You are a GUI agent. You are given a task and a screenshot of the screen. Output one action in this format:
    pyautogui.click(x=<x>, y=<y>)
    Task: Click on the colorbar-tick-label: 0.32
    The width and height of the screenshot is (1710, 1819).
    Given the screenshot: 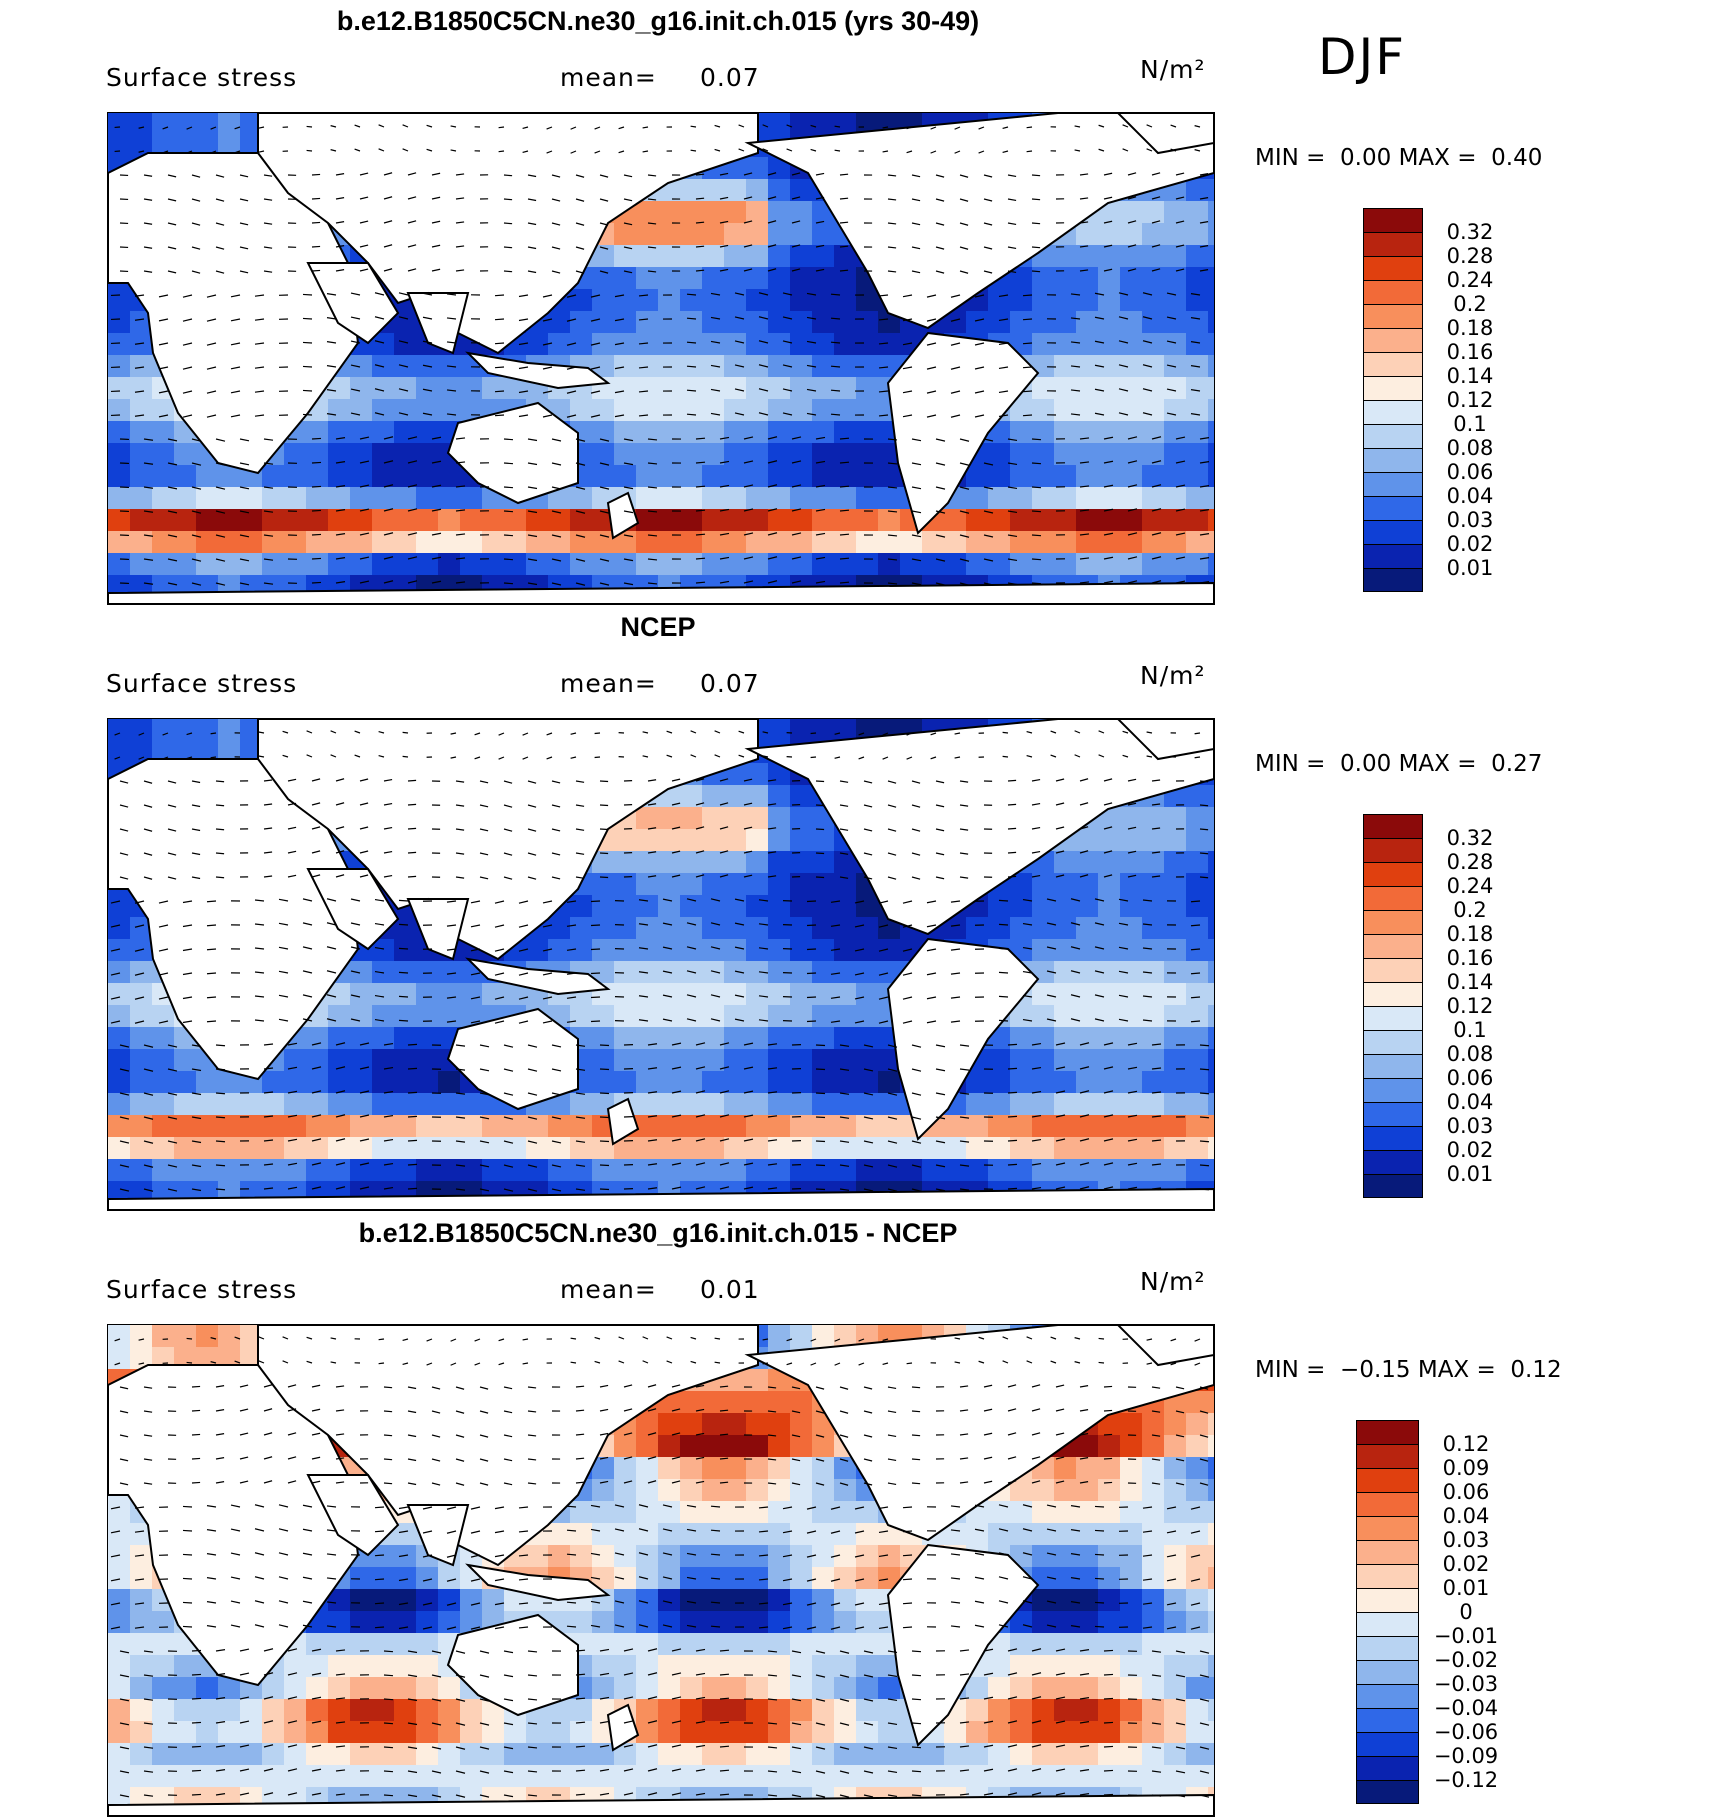 What is the action you would take?
    pyautogui.click(x=1470, y=838)
    